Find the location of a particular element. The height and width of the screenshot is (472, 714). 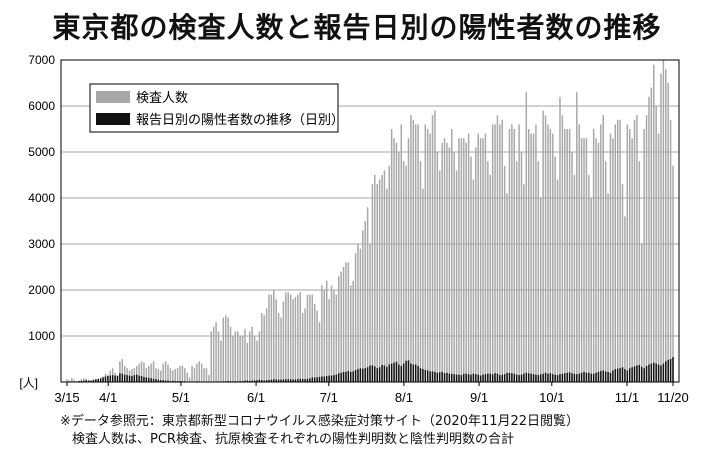

x-tick-label: 11/20 is located at coordinates (673, 397).